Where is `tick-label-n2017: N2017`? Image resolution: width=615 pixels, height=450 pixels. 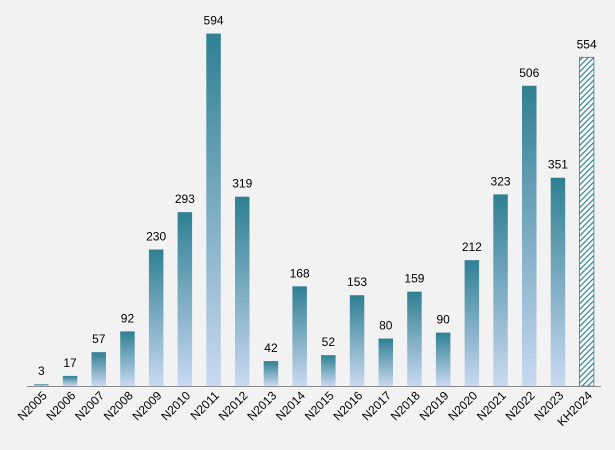
tick-label-n2017: N2017 is located at coordinates (376, 405).